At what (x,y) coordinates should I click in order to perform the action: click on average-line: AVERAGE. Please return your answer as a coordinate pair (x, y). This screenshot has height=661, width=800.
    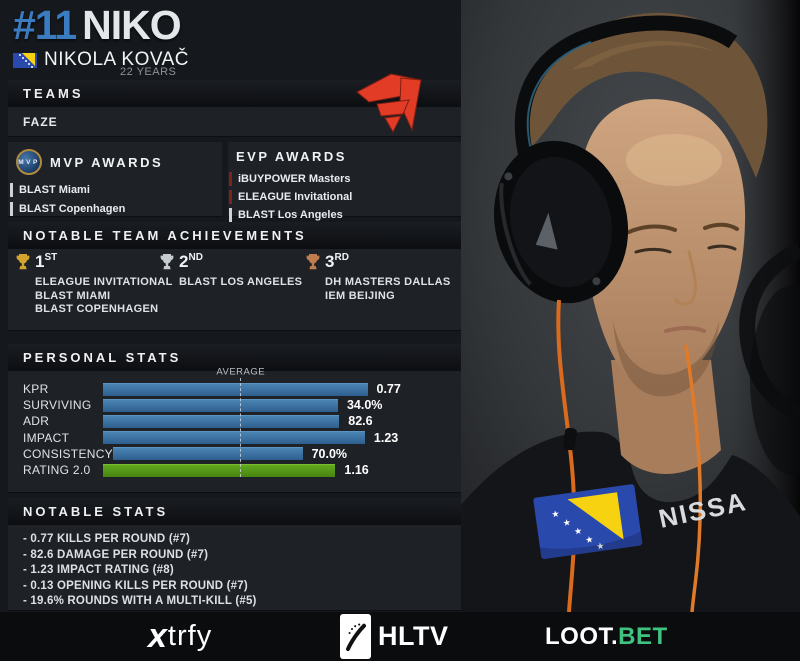
    Looking at the image, I should click on (240, 422).